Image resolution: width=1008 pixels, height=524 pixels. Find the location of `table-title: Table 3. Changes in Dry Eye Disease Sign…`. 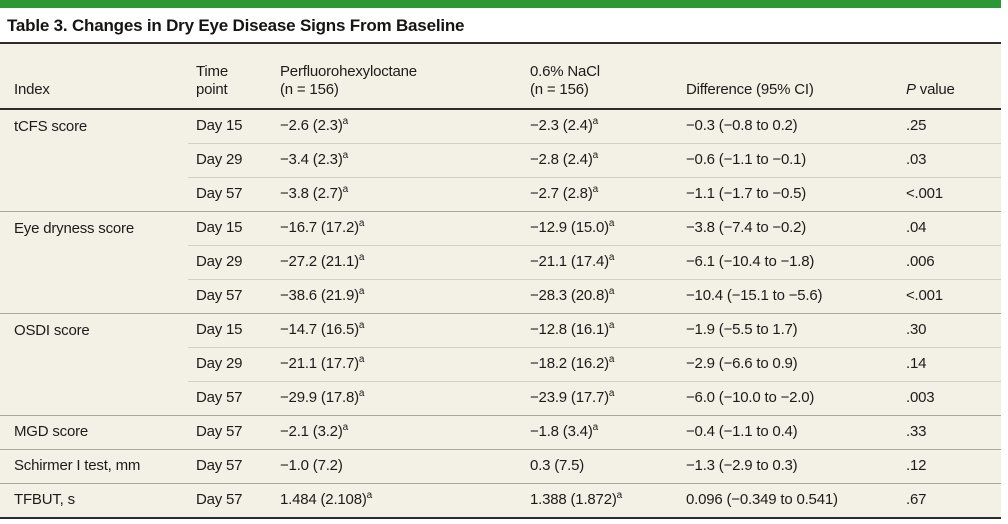

table-title: Table 3. Changes in Dry Eye Disease Sign… is located at coordinates (236, 25).